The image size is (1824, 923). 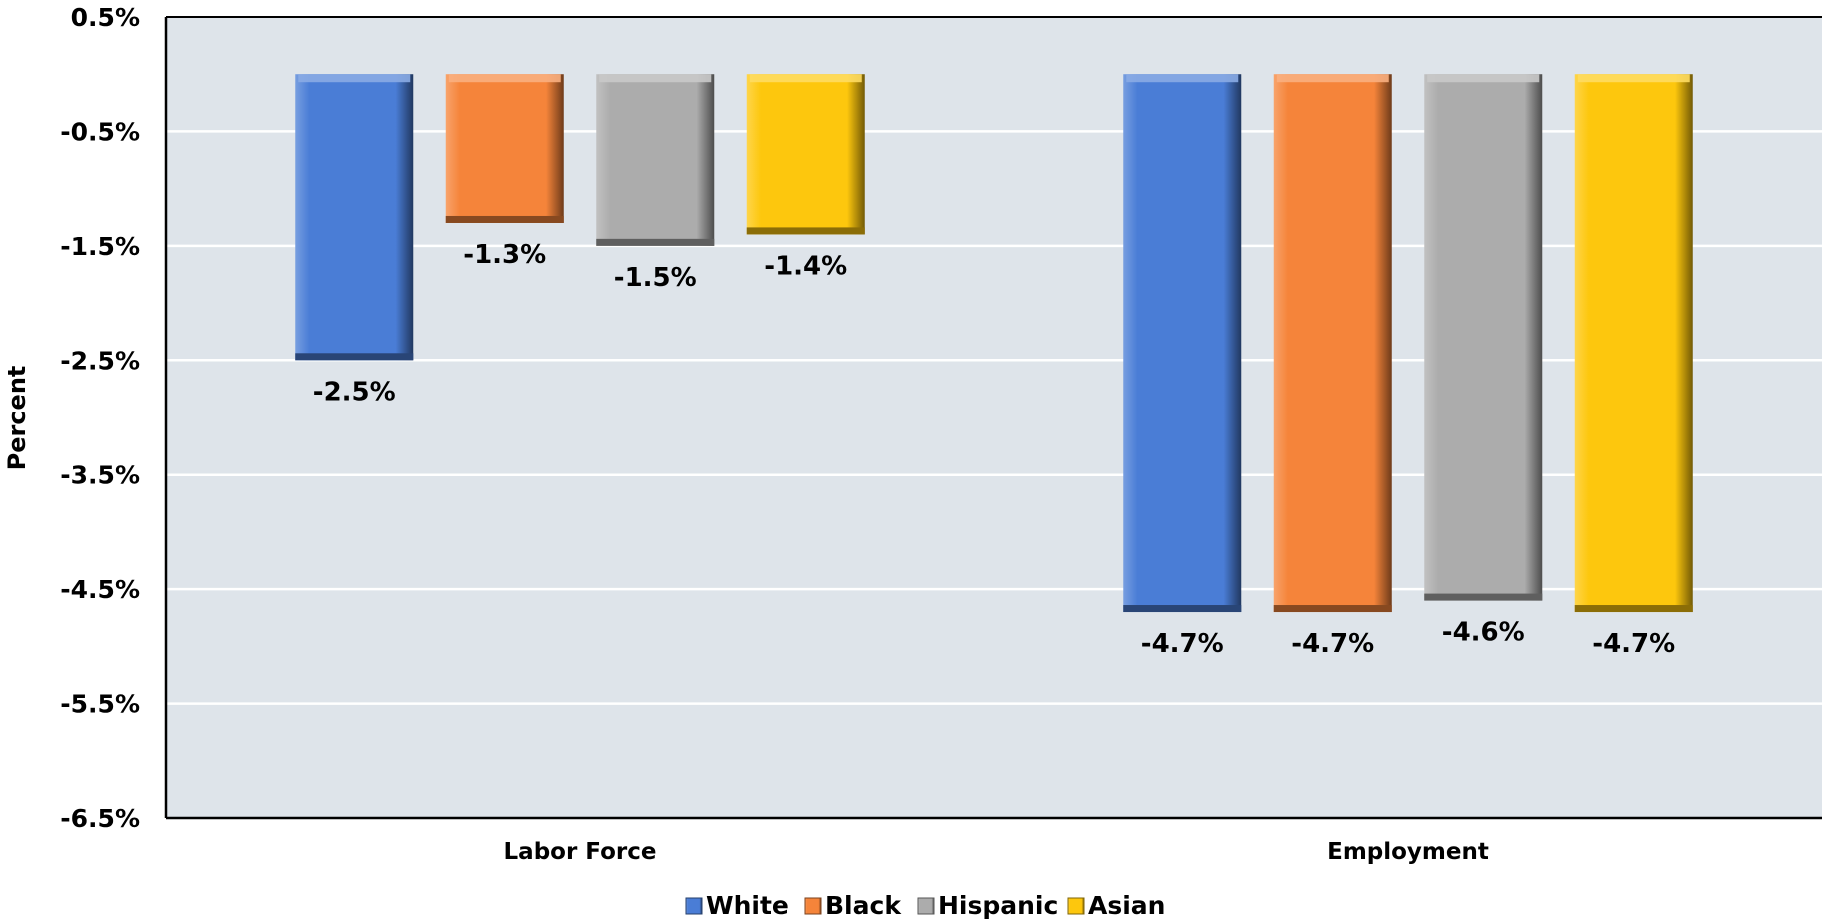 What do you see at coordinates (1408, 852) in the screenshot?
I see `x-category-label: Employment` at bounding box center [1408, 852].